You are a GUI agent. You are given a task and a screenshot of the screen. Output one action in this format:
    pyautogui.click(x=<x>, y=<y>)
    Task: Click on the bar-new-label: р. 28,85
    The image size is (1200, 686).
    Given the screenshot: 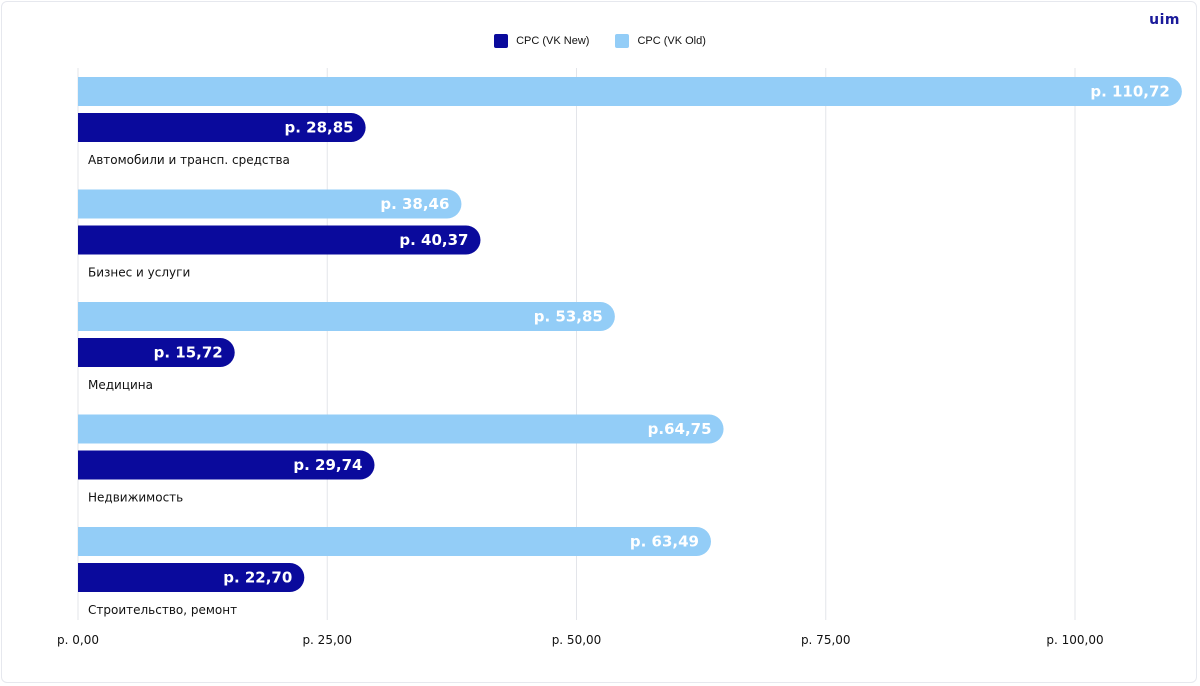 What is the action you would take?
    pyautogui.click(x=319, y=128)
    